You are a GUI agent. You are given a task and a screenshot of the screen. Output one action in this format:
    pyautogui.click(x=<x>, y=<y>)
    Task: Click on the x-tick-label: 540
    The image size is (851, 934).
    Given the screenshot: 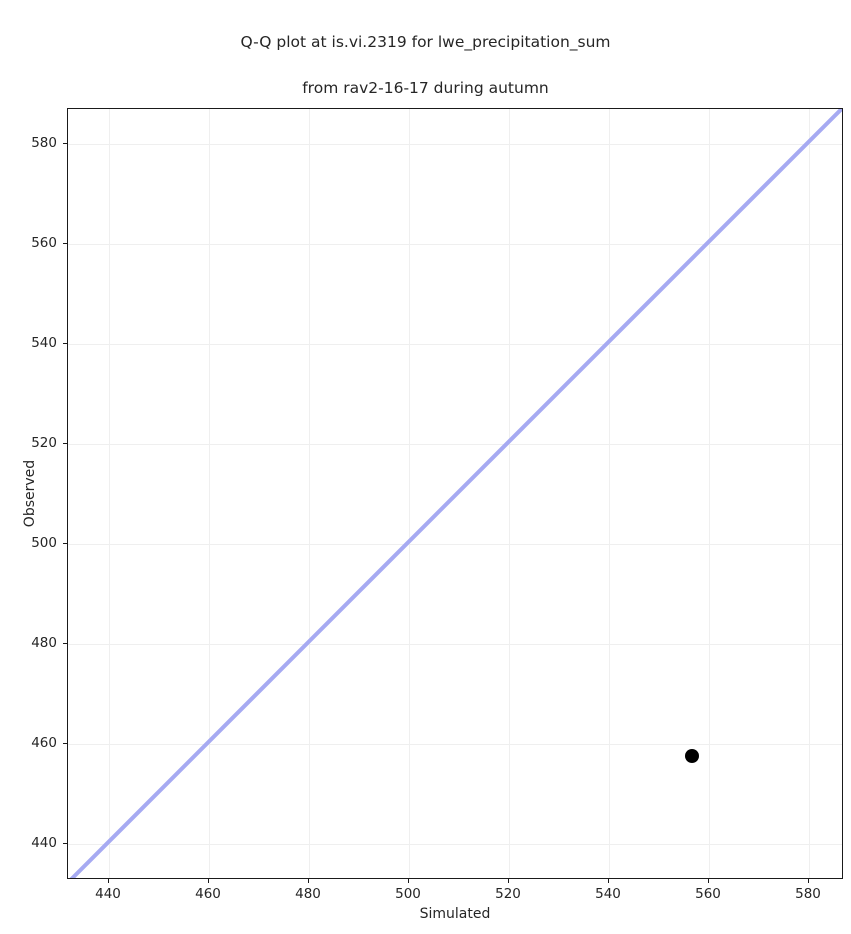 What is the action you would take?
    pyautogui.click(x=608, y=894)
    